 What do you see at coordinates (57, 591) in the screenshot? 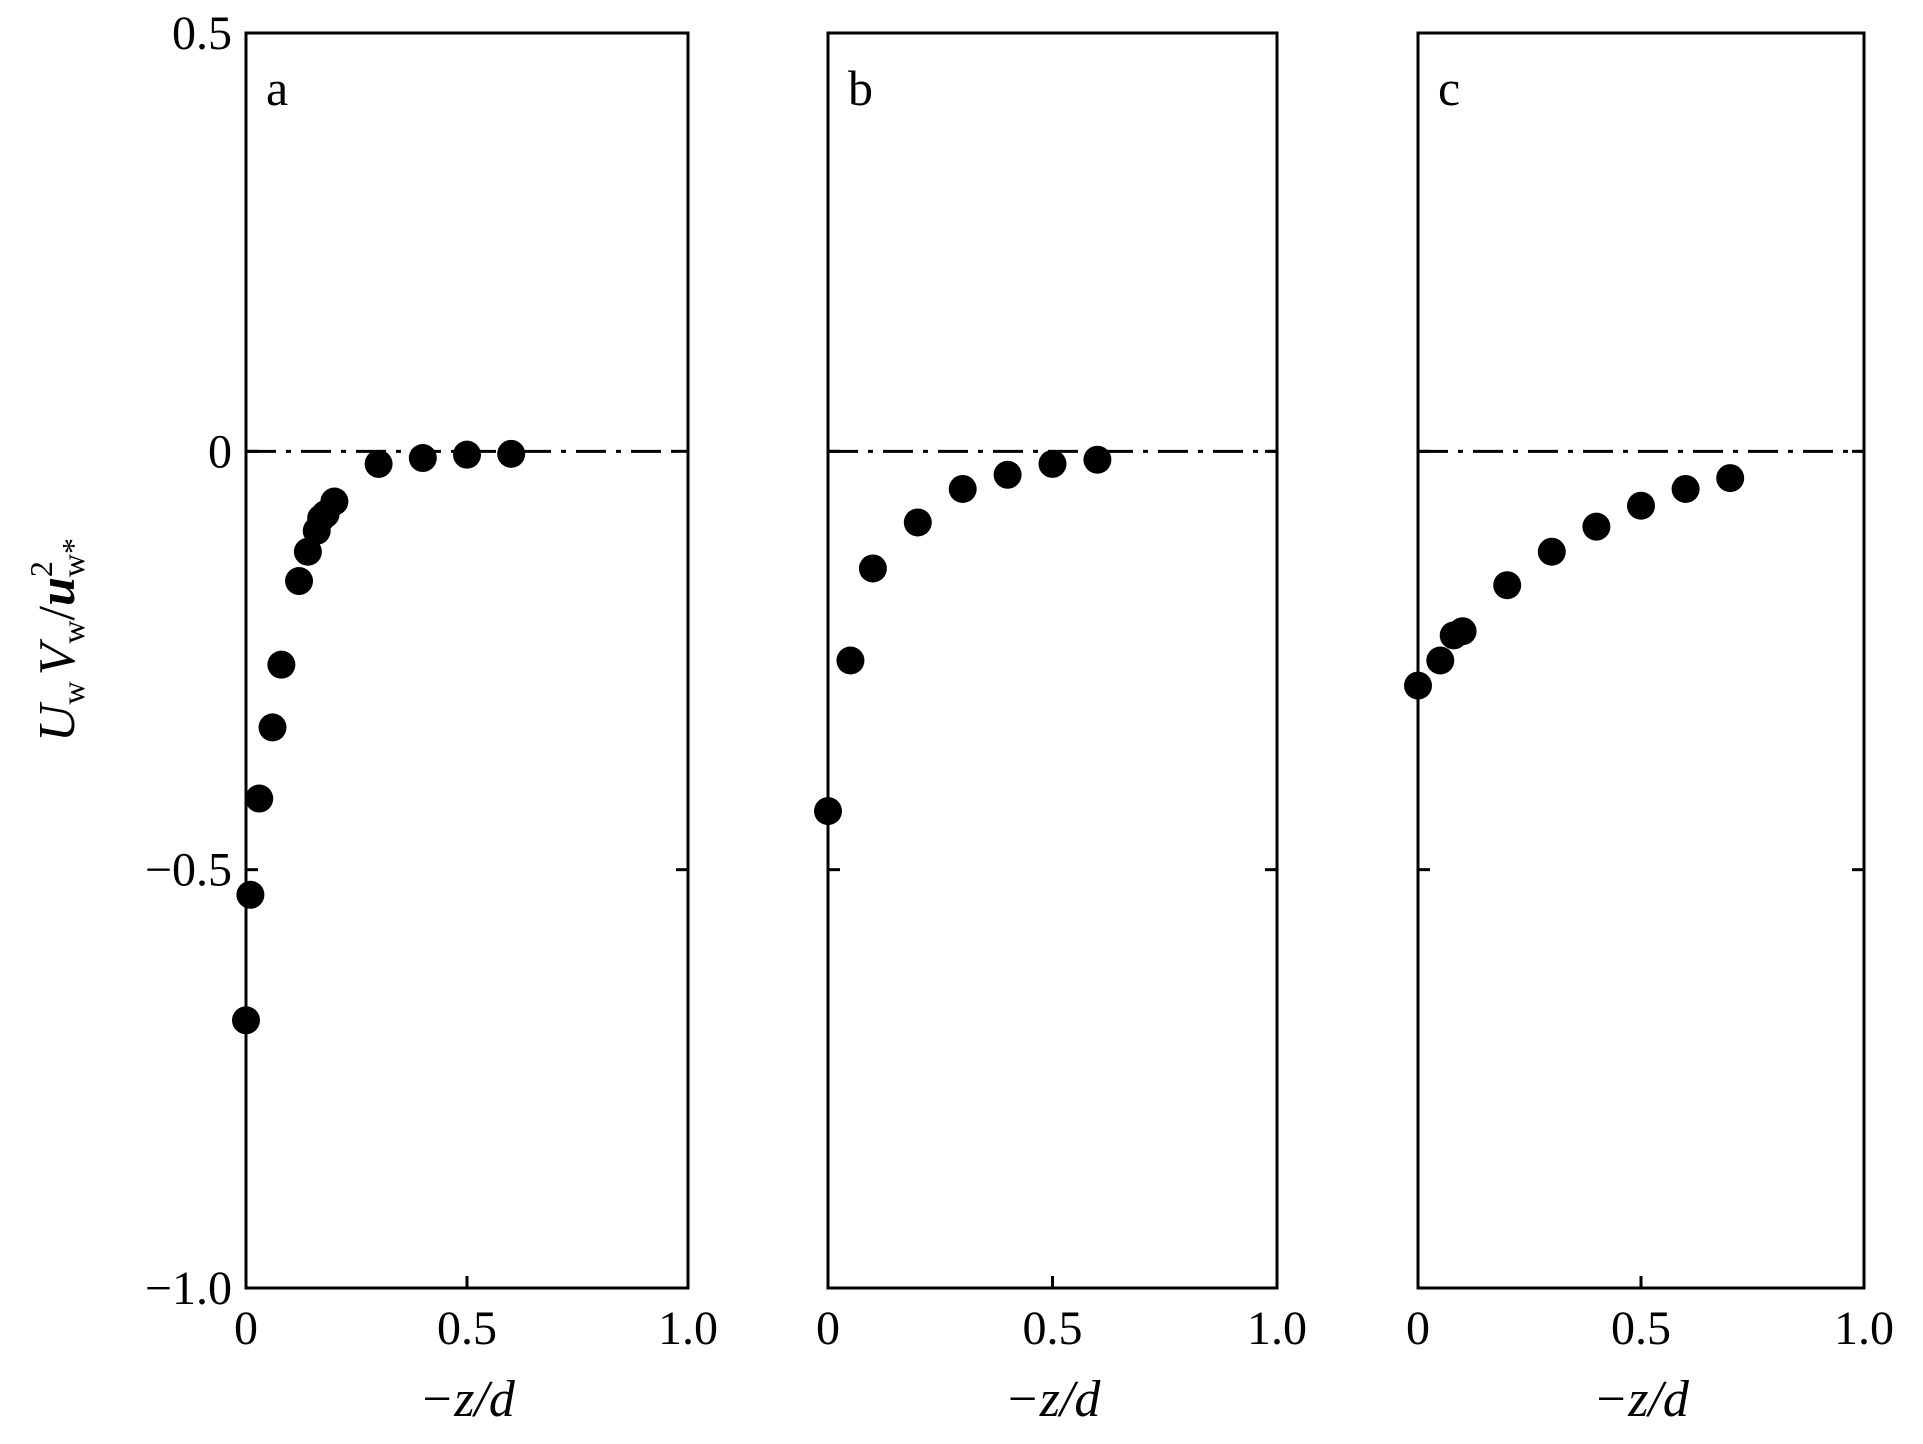
I see `y-title-u: u` at bounding box center [57, 591].